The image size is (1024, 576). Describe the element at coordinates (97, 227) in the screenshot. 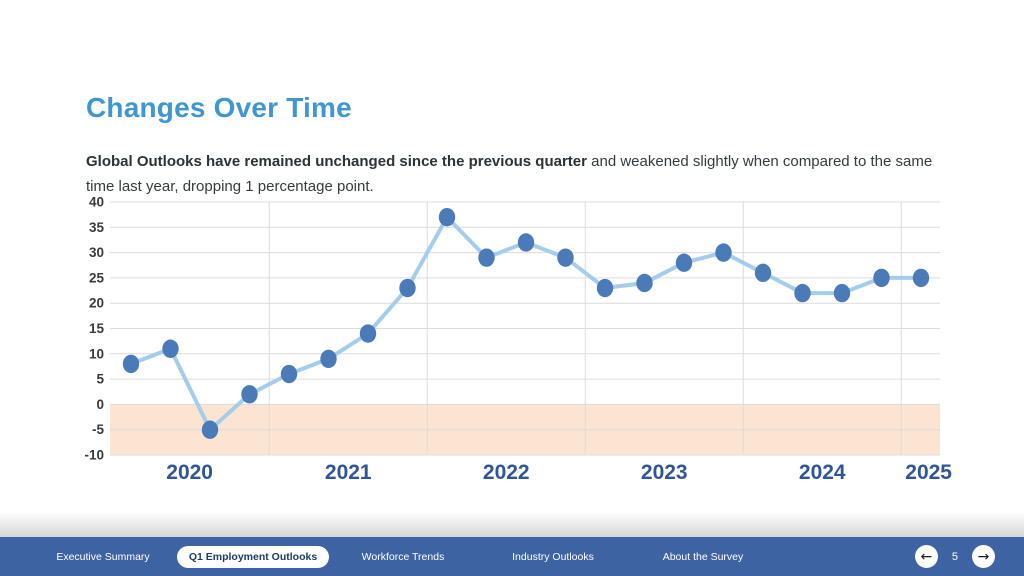

I see `y-axis-tick-label: 35` at that location.